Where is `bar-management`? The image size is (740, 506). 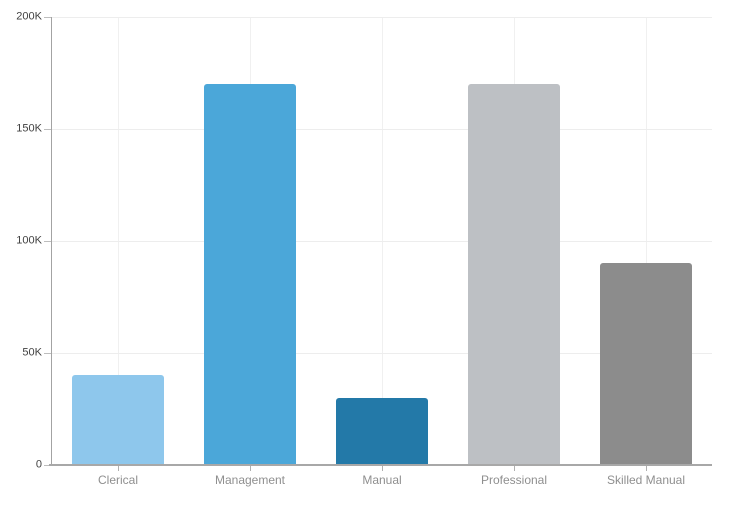
bar-management is located at coordinates (250, 274).